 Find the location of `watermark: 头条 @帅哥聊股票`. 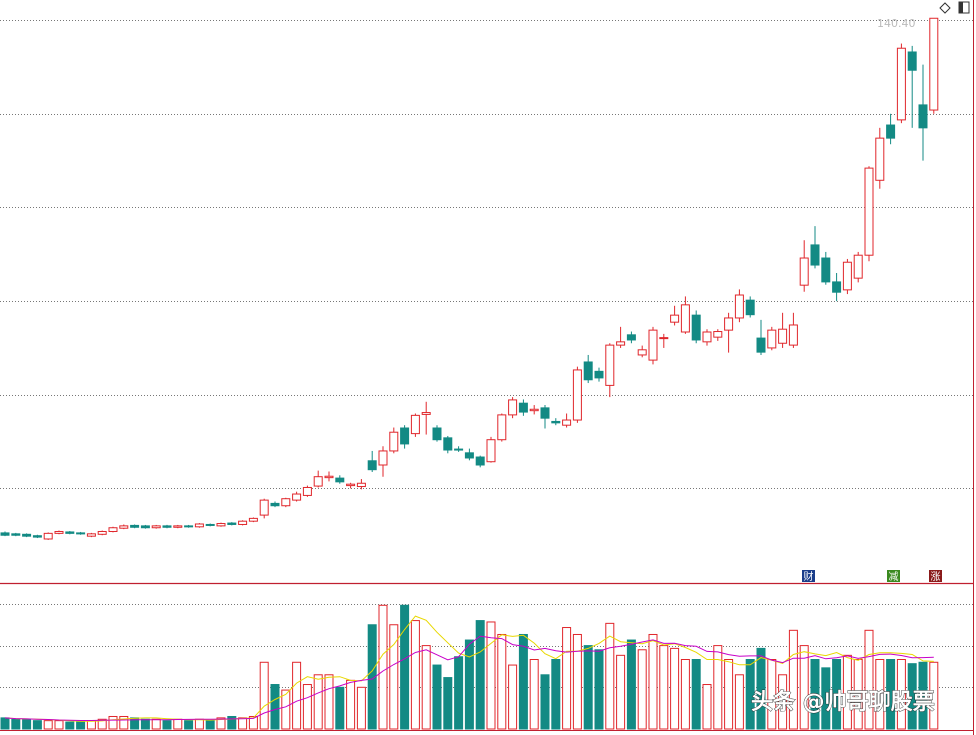

watermark: 头条 @帅哥聊股票 is located at coordinates (843, 702).